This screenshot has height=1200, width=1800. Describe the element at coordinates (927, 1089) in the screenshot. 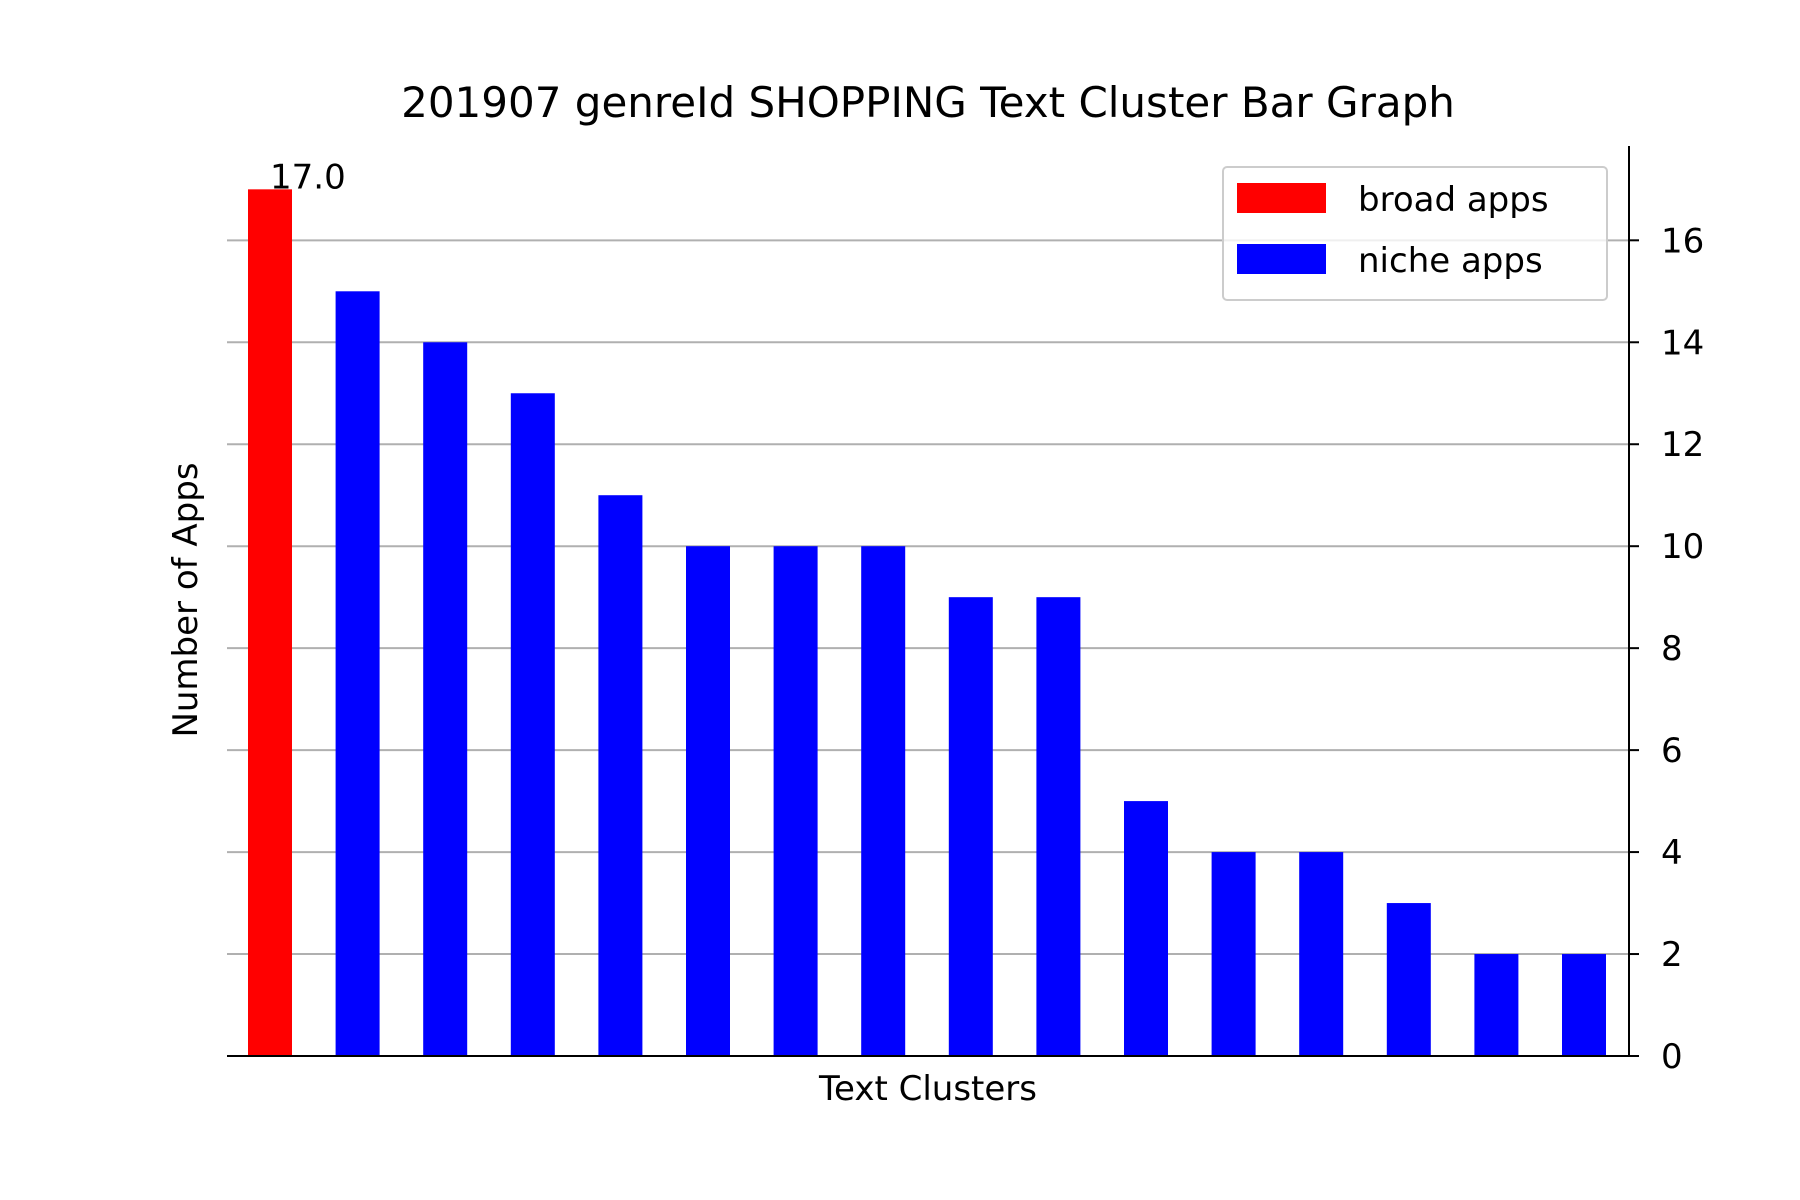

I see `x-axis-label: Text Clusters` at that location.